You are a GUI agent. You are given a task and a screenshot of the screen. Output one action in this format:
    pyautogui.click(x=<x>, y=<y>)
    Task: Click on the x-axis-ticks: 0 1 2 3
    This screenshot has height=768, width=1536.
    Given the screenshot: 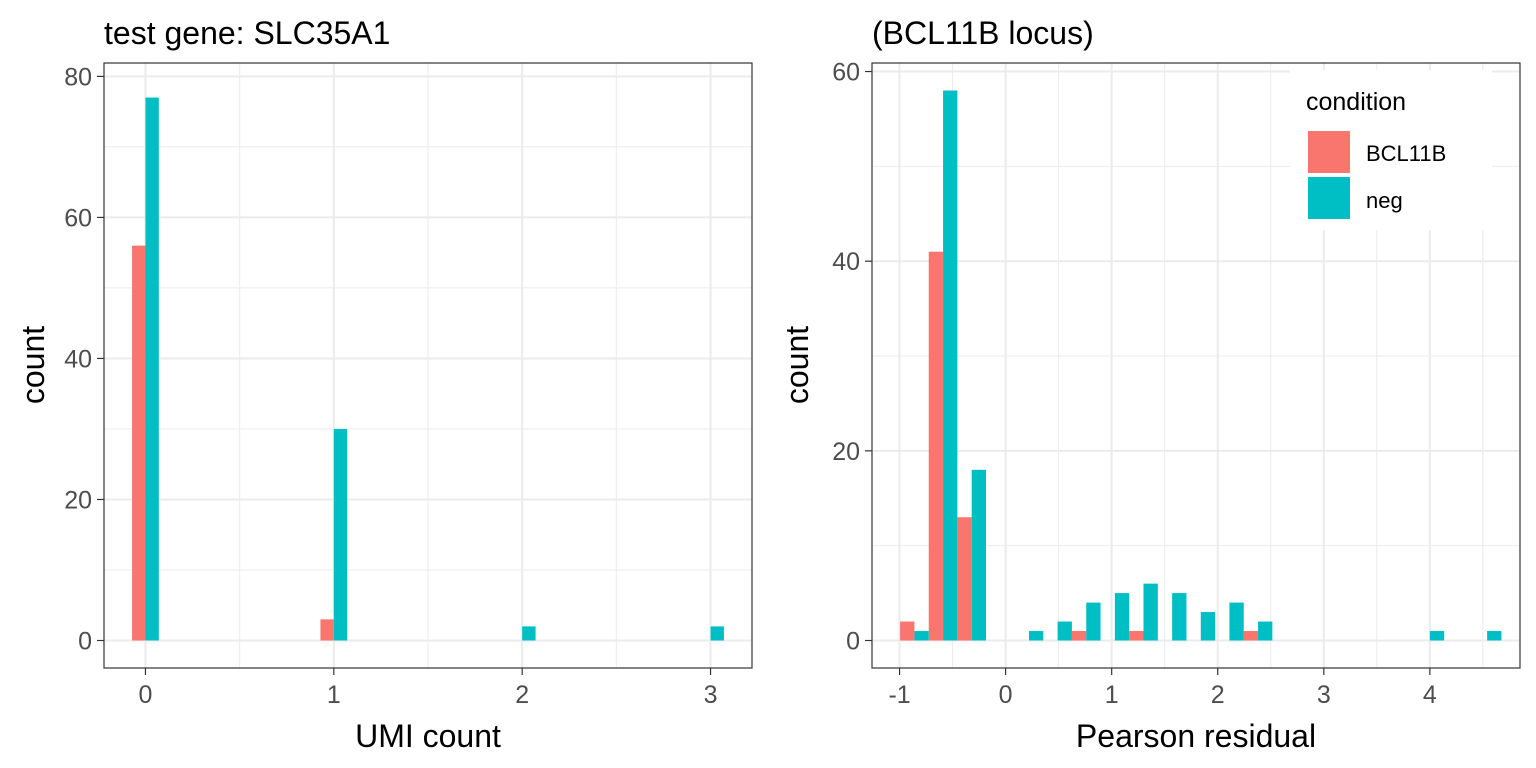 What is the action you would take?
    pyautogui.click(x=428, y=688)
    